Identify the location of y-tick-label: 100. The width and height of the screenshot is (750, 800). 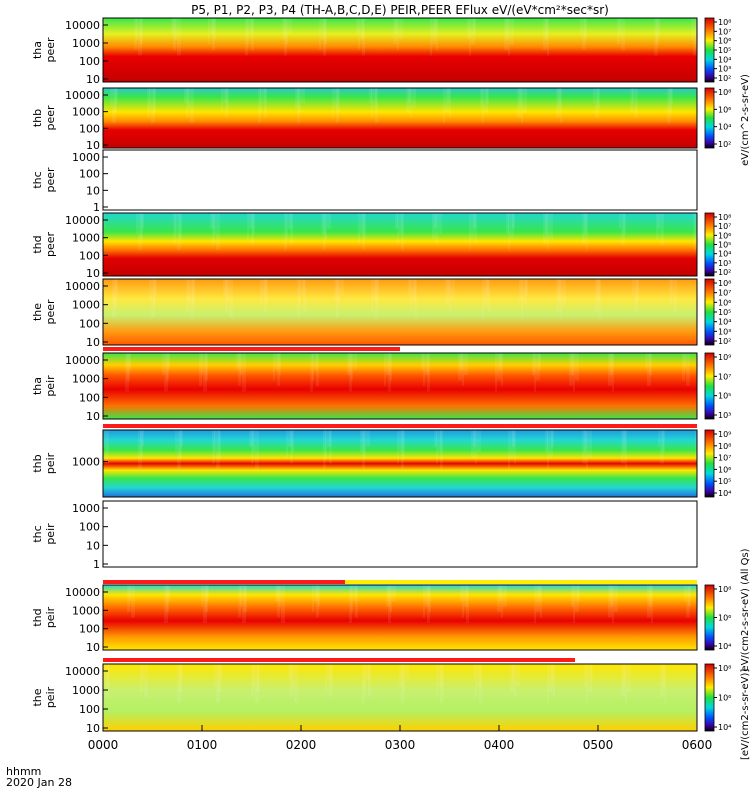
(89, 629).